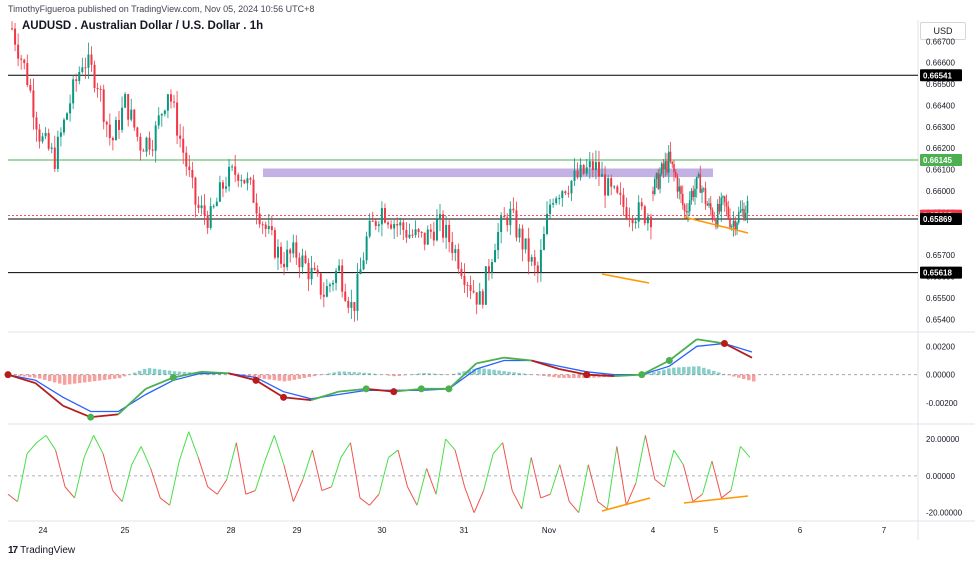 The image size is (975, 563). Describe the element at coordinates (943, 31) in the screenshot. I see `currency-button: USD` at that location.